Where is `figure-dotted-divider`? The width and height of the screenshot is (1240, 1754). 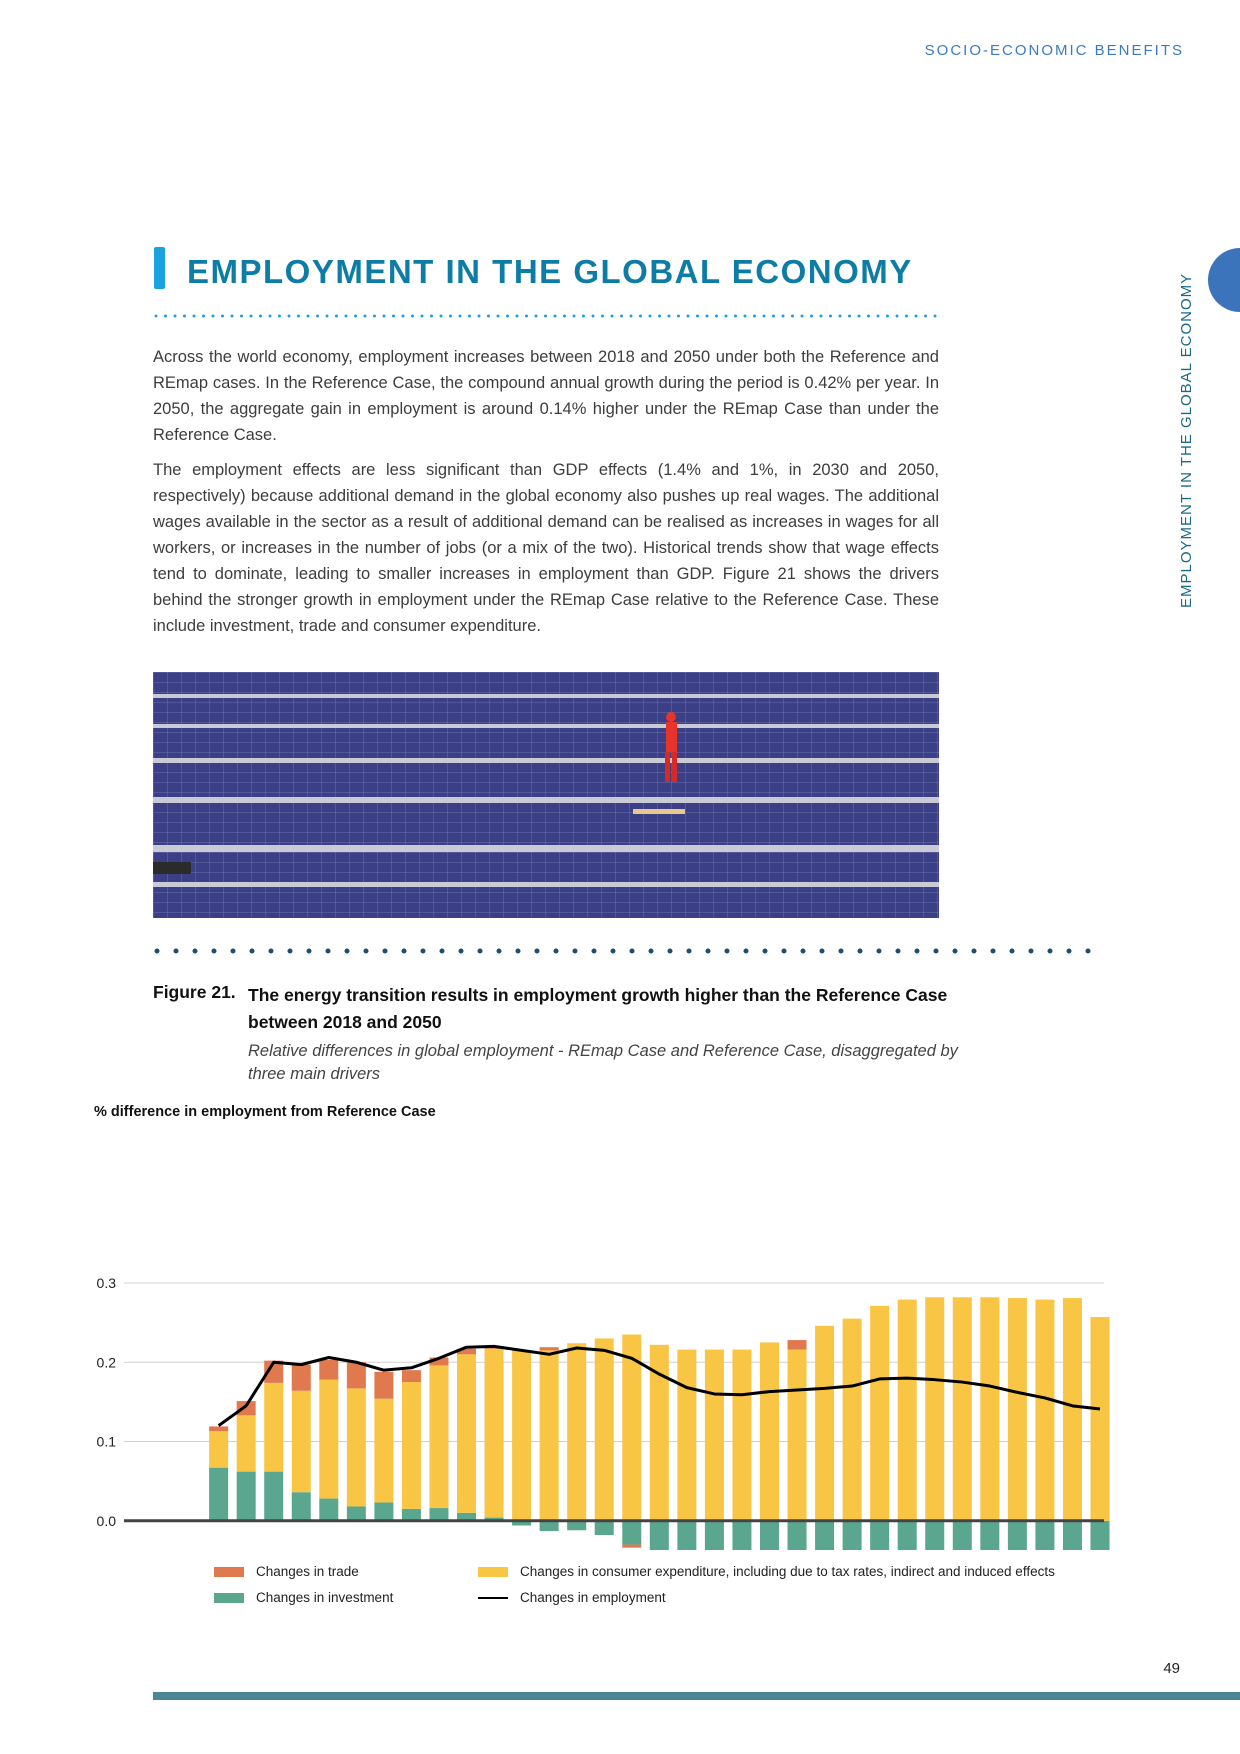 figure-dotted-divider is located at coordinates (630, 951).